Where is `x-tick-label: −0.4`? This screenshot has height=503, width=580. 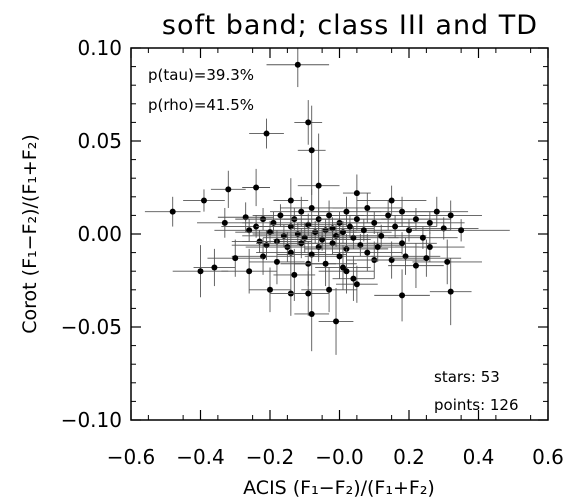 x-tick-label: −0.4 is located at coordinates (200, 457).